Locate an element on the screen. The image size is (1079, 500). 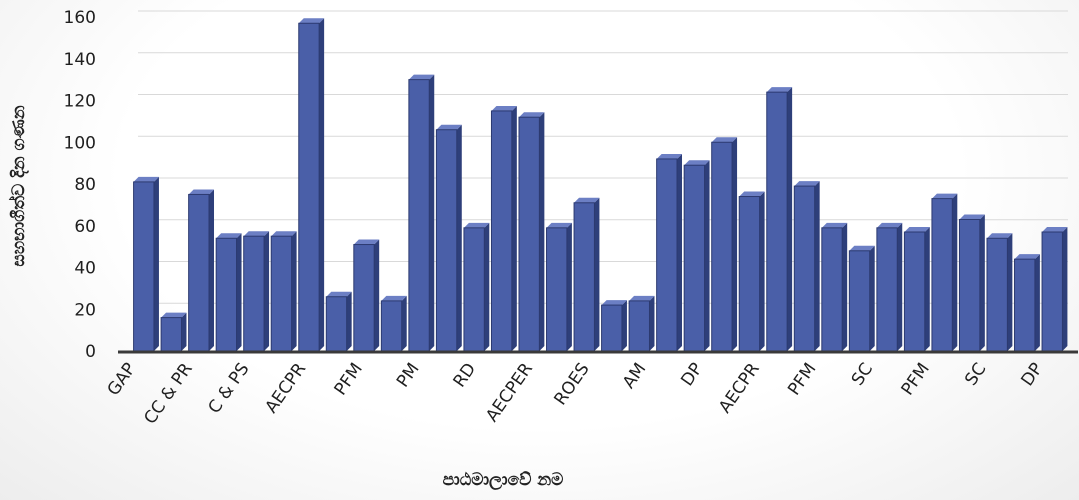
x-tick-label: AM is located at coordinates (634, 375).